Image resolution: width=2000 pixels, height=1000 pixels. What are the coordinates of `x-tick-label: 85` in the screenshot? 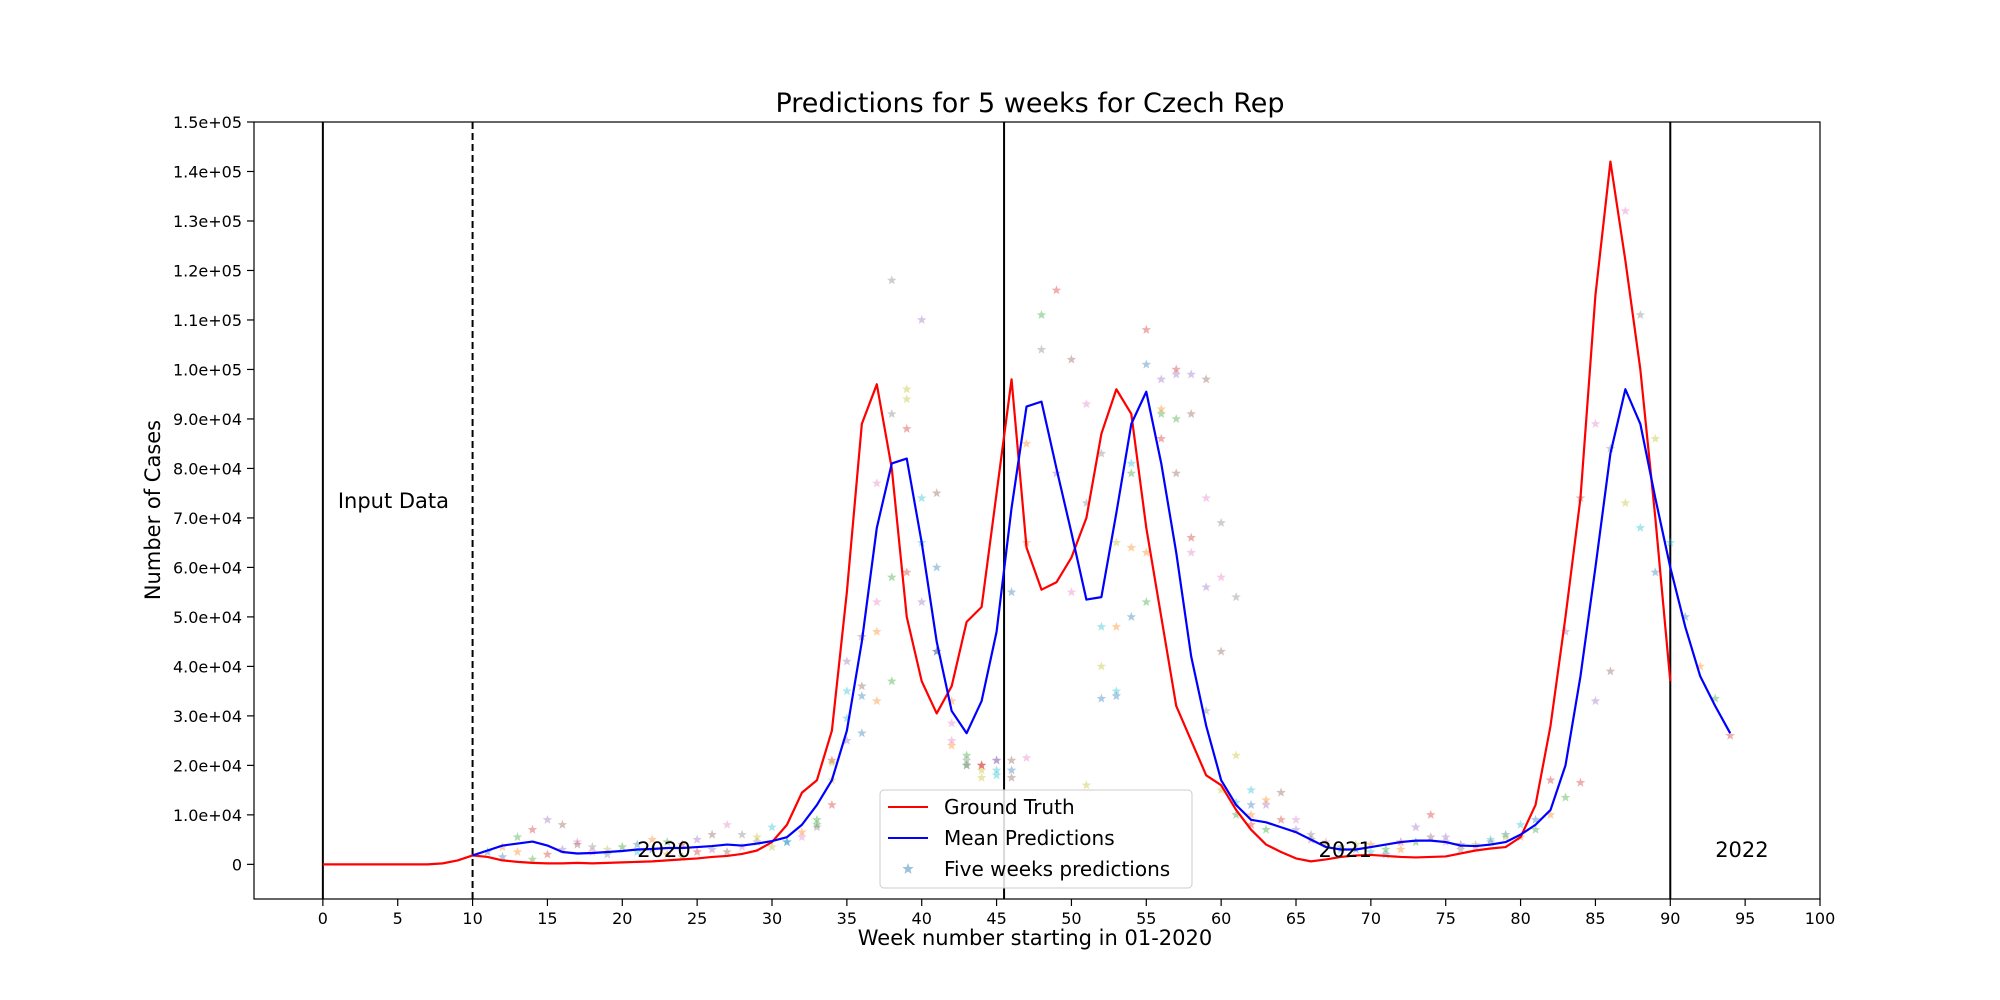 It's located at (1595, 918).